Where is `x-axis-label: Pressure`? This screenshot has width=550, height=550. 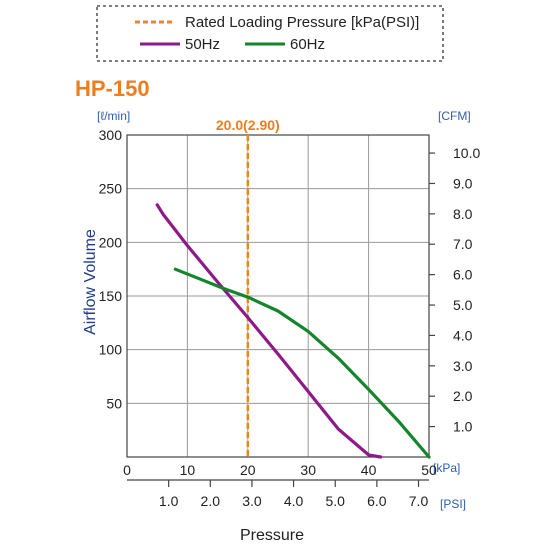
x-axis-label: Pressure is located at coordinates (272, 535).